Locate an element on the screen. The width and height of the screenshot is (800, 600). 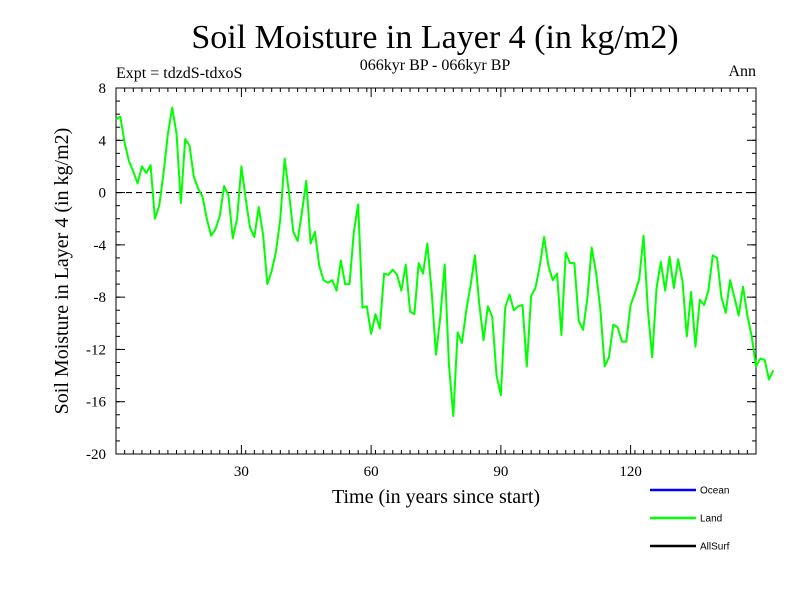
legend-label-land: Land is located at coordinates (711, 519).